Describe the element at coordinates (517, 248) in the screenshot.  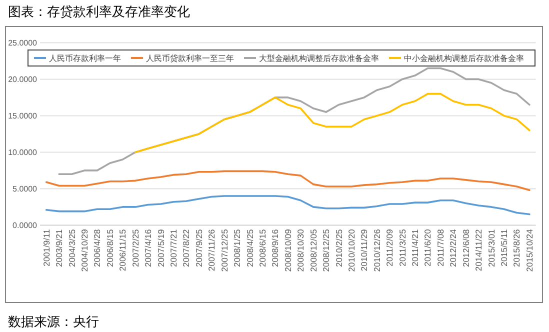
I see `x-tick-label: 2015/8/26` at that location.